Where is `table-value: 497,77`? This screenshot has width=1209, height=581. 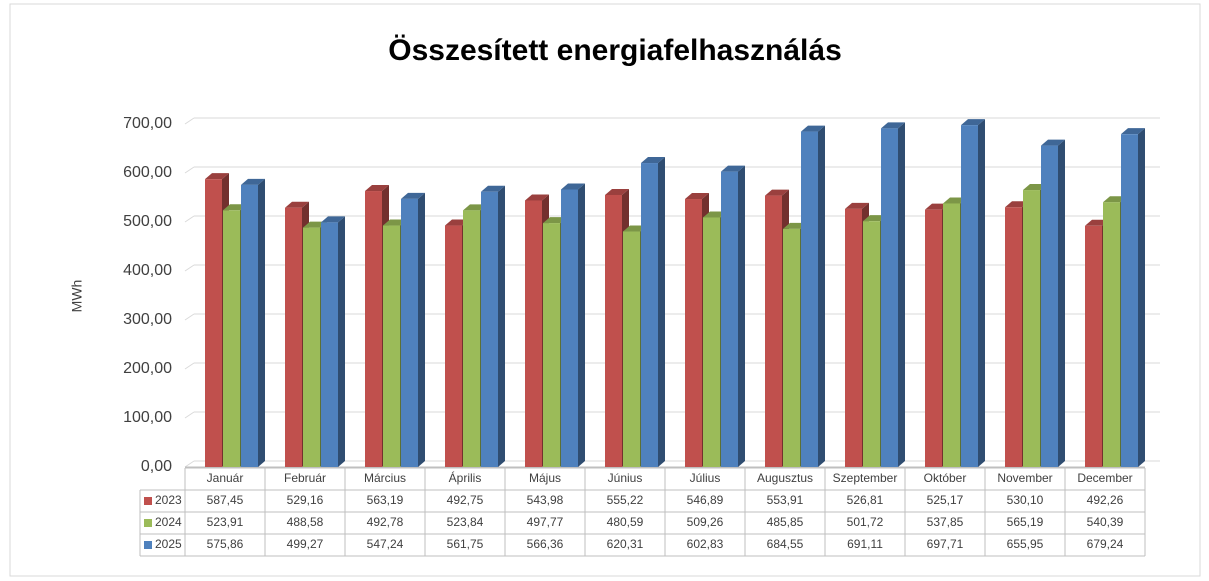 table-value: 497,77 is located at coordinates (545, 522).